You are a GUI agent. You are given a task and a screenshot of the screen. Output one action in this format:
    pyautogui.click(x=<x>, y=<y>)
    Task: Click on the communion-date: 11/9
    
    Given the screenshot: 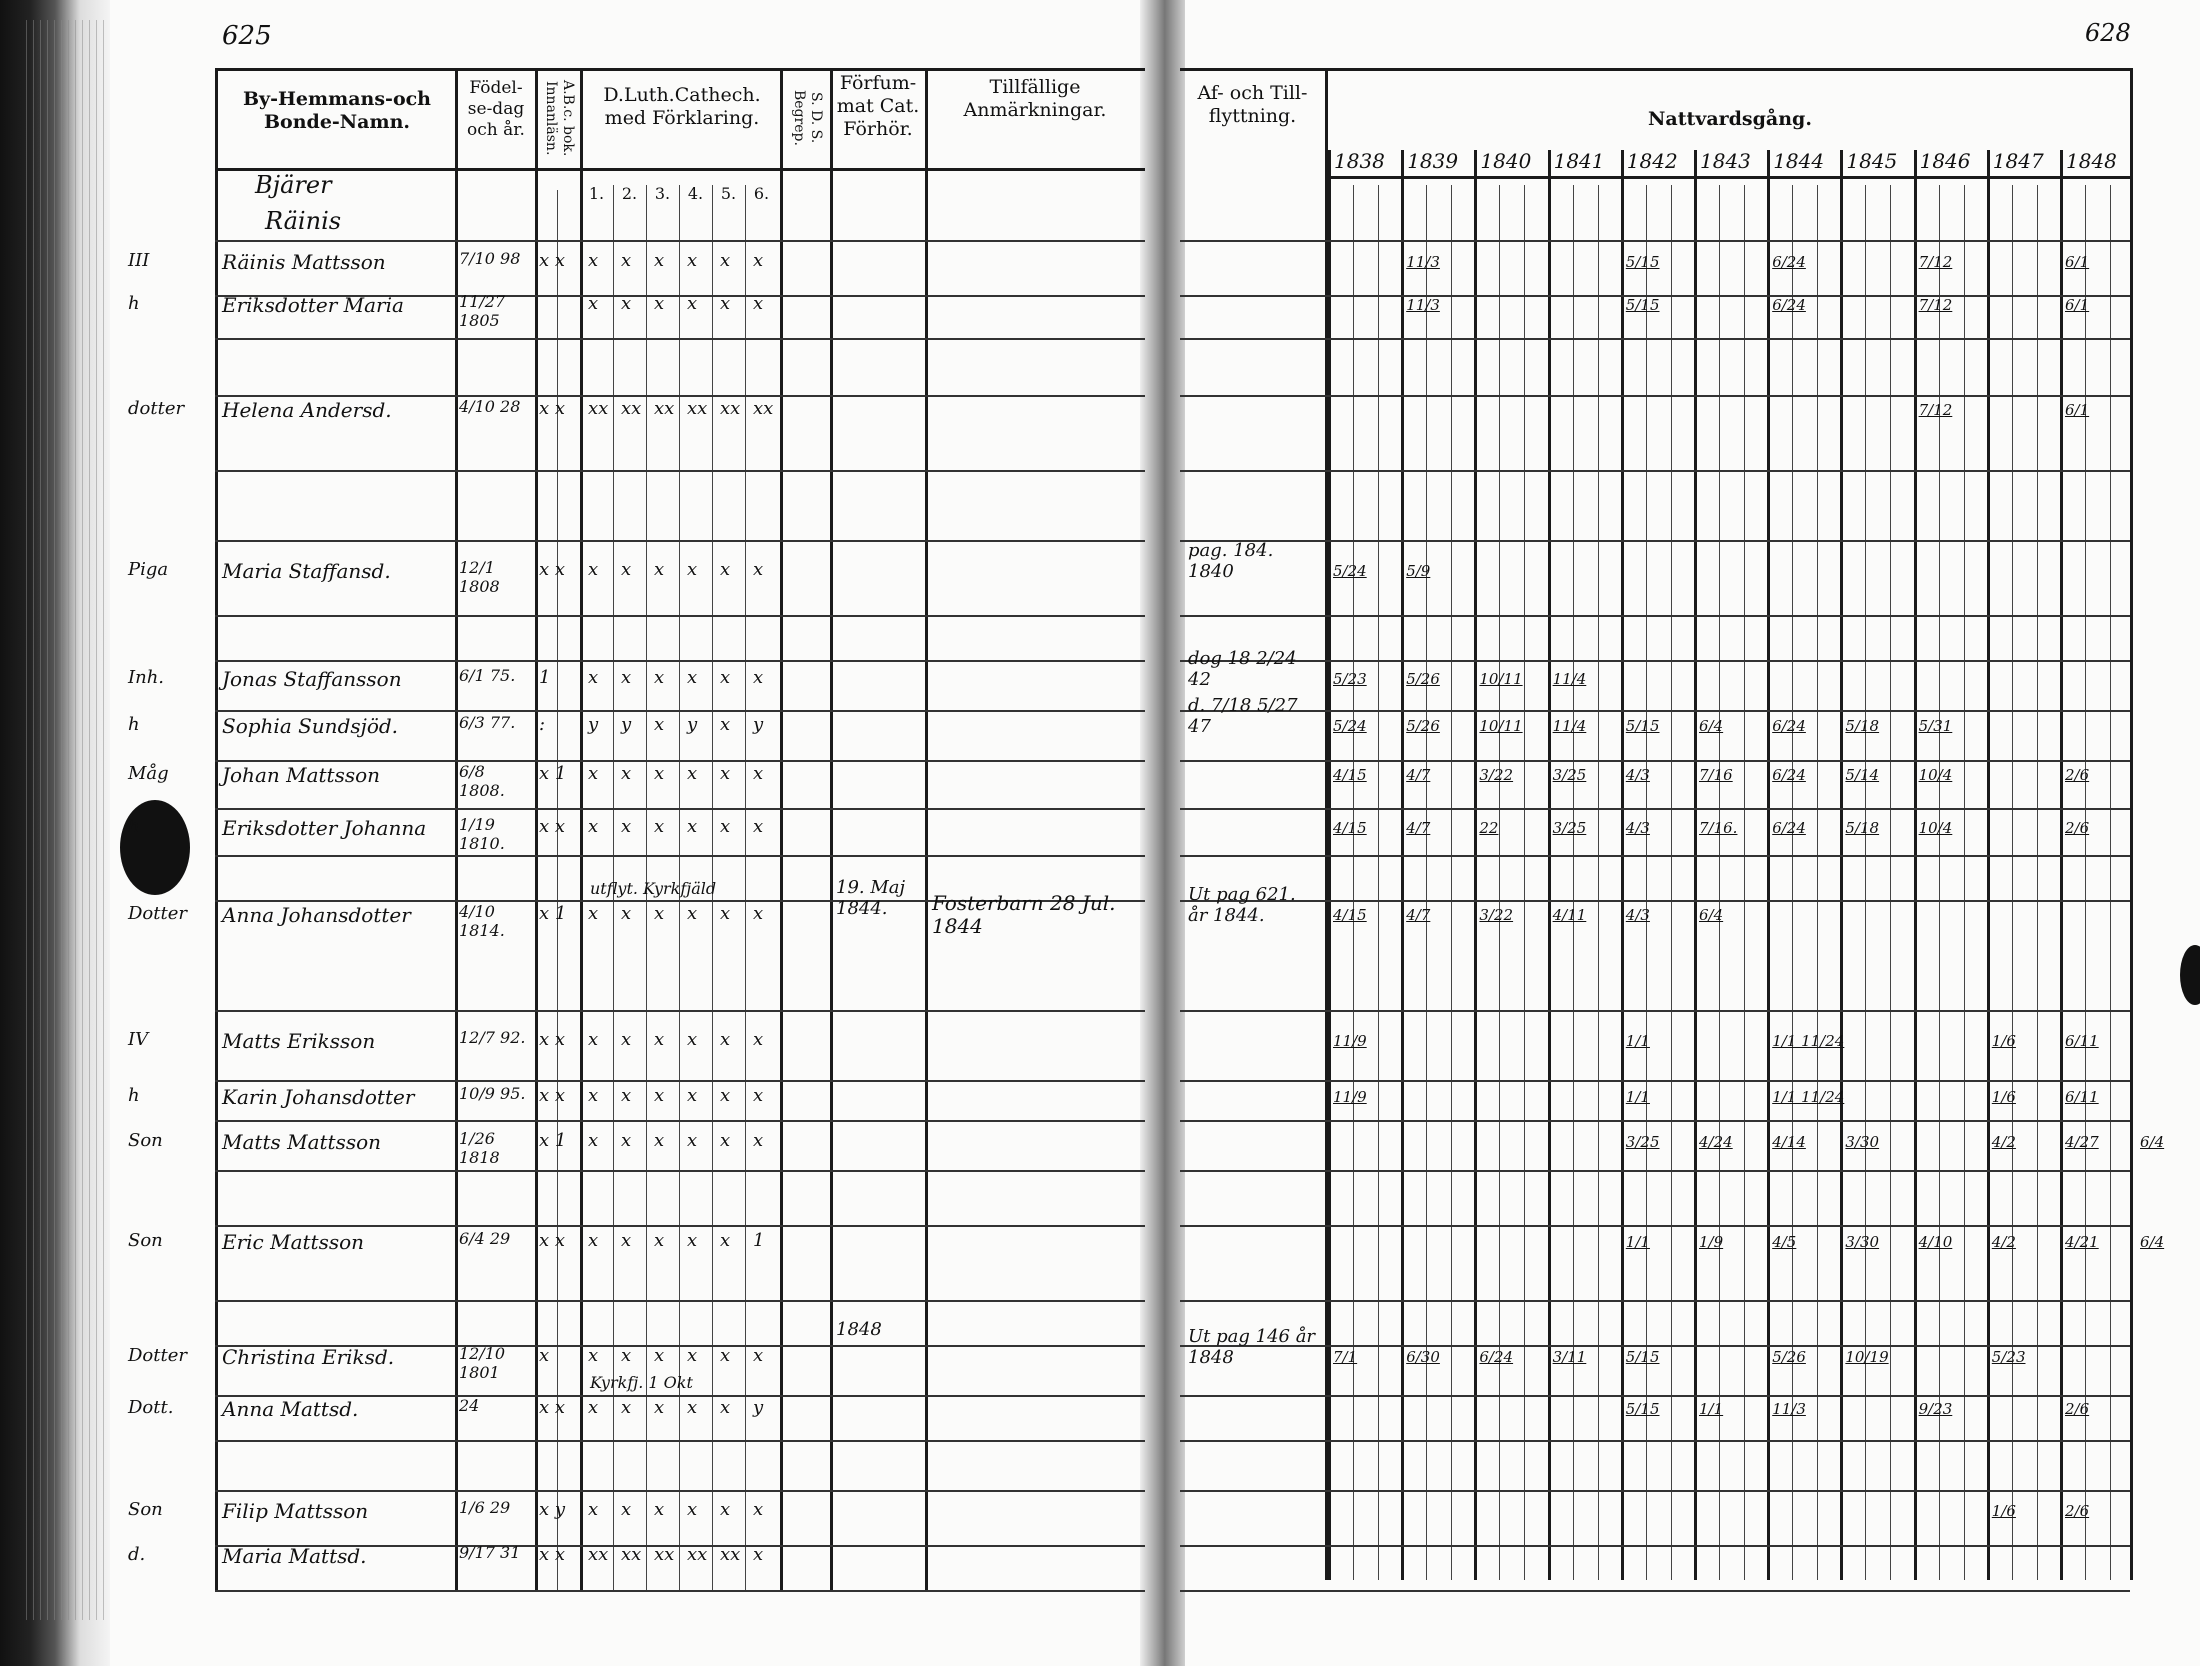 What is the action you would take?
    pyautogui.click(x=1350, y=1041)
    